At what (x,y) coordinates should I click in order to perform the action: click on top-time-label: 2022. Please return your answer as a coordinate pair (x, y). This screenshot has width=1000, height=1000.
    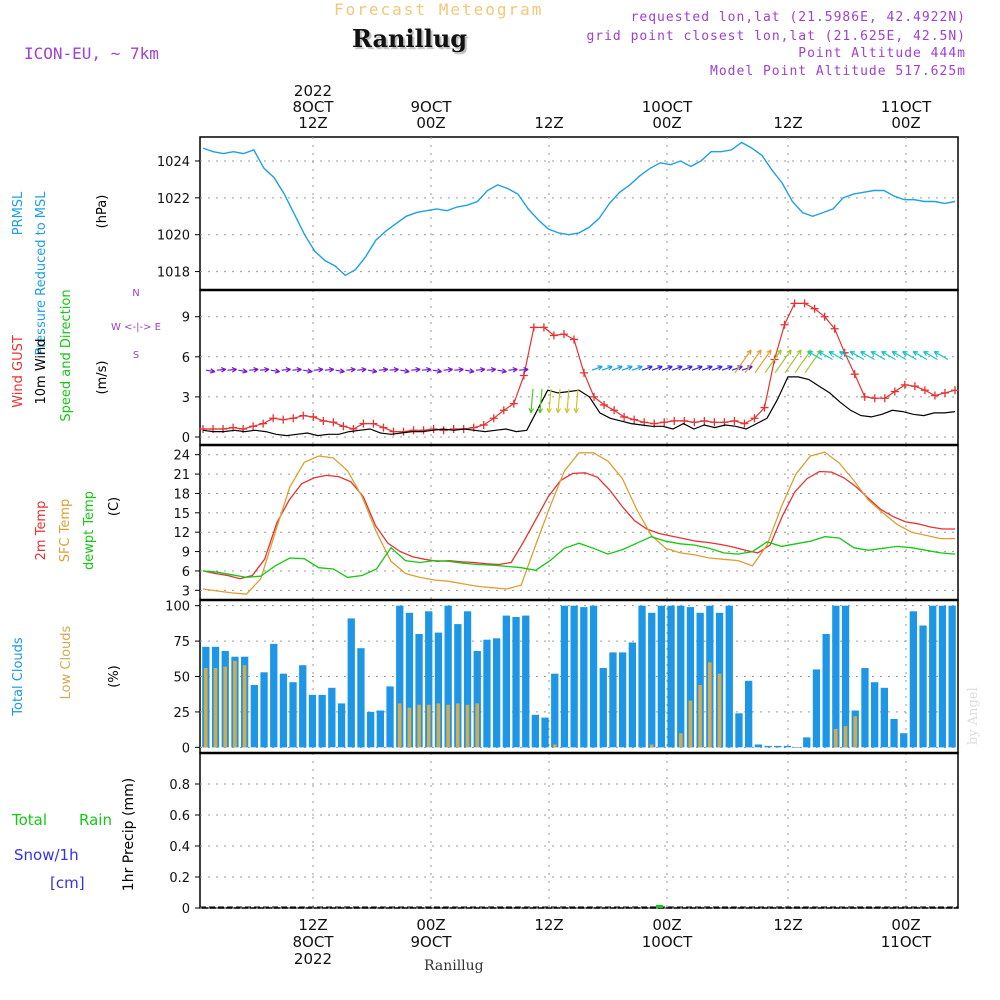
    Looking at the image, I should click on (313, 91).